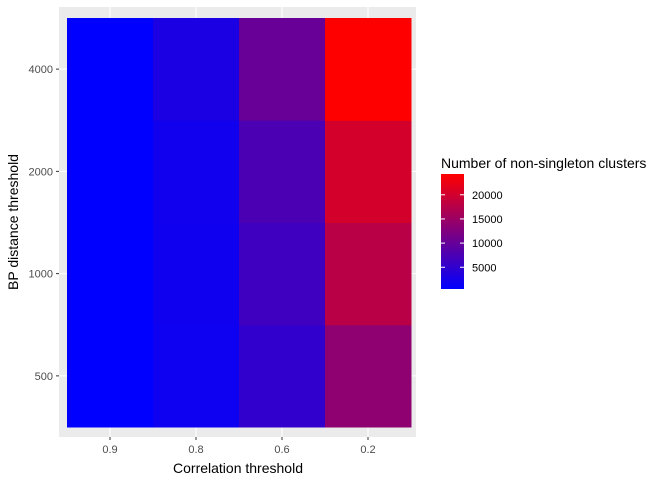  I want to click on x-tick-label: 0.2, so click(367, 450).